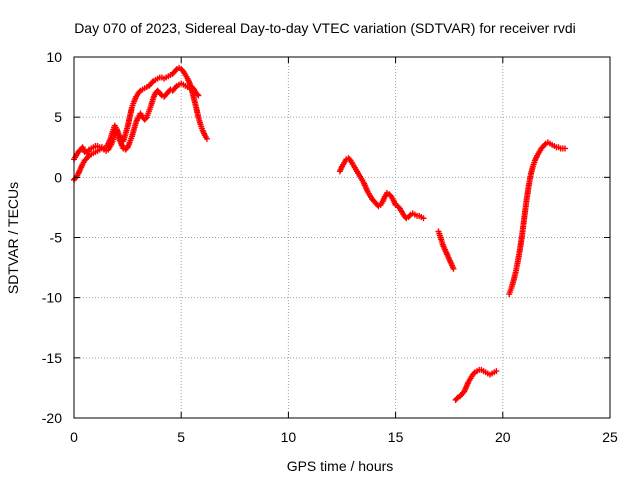 This screenshot has width=640, height=480. Describe the element at coordinates (52, 418) in the screenshot. I see `y-tick-label: -20` at that location.